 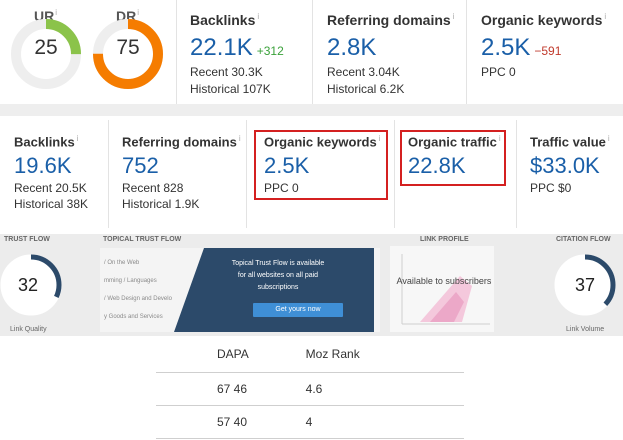 I want to click on dr-gauge, so click(x=128, y=54).